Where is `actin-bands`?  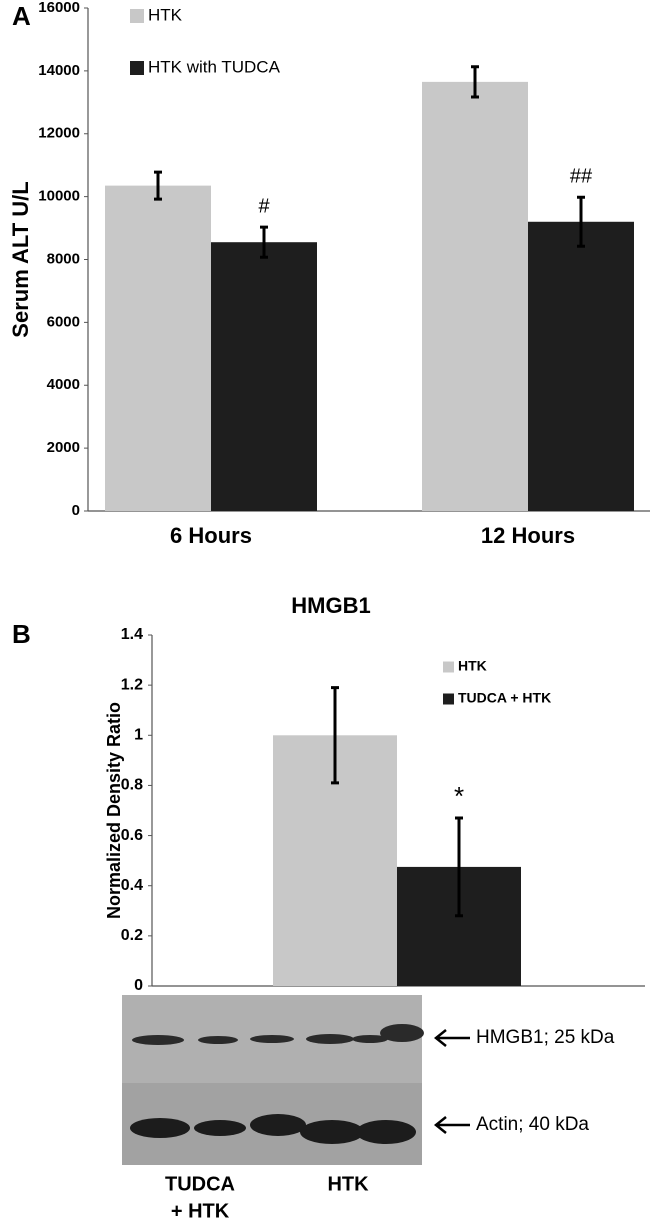
actin-bands is located at coordinates (273, 1129).